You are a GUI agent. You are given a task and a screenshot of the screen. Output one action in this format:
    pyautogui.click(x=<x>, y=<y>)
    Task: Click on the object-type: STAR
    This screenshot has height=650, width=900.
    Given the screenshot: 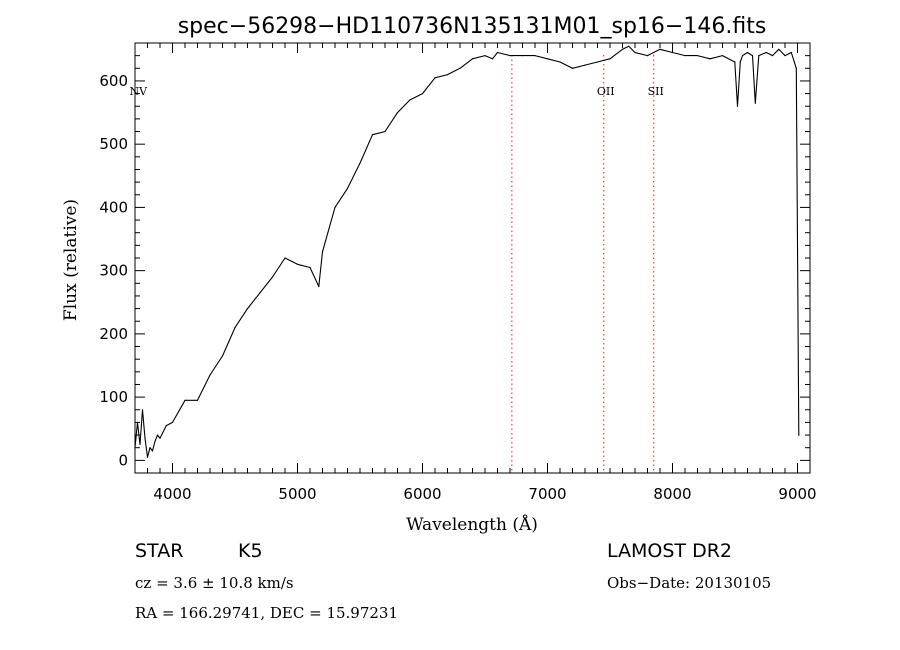 What is the action you would take?
    pyautogui.click(x=159, y=551)
    